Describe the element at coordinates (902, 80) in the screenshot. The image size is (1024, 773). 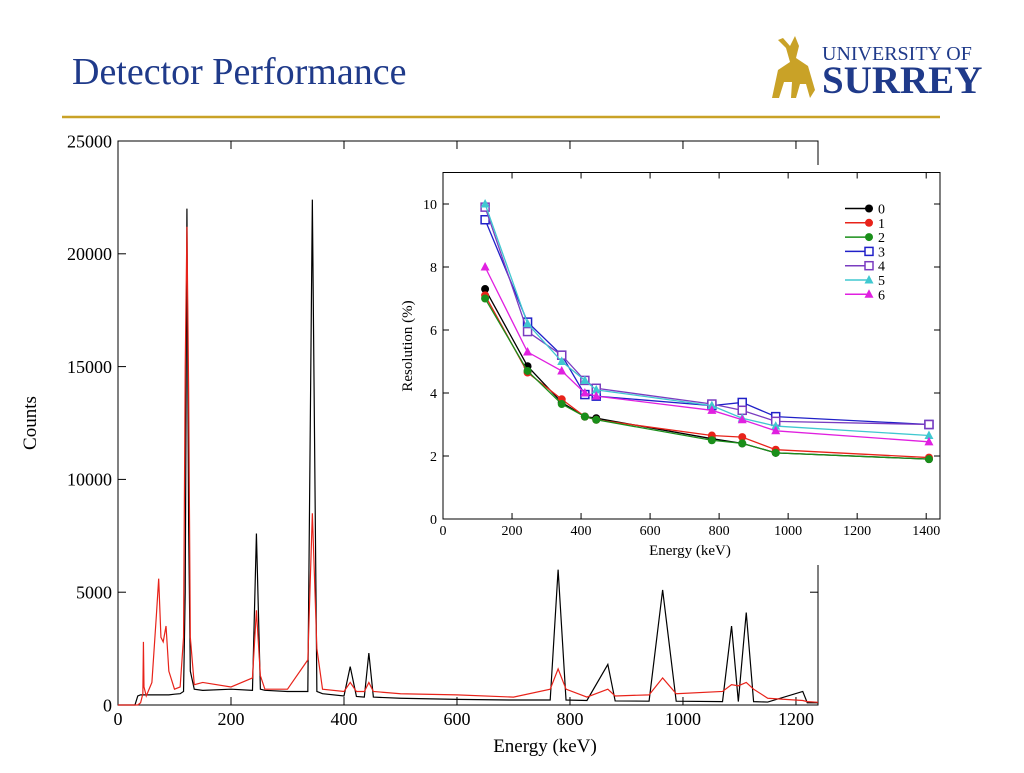
I see `logo-bottom: SURREY` at that location.